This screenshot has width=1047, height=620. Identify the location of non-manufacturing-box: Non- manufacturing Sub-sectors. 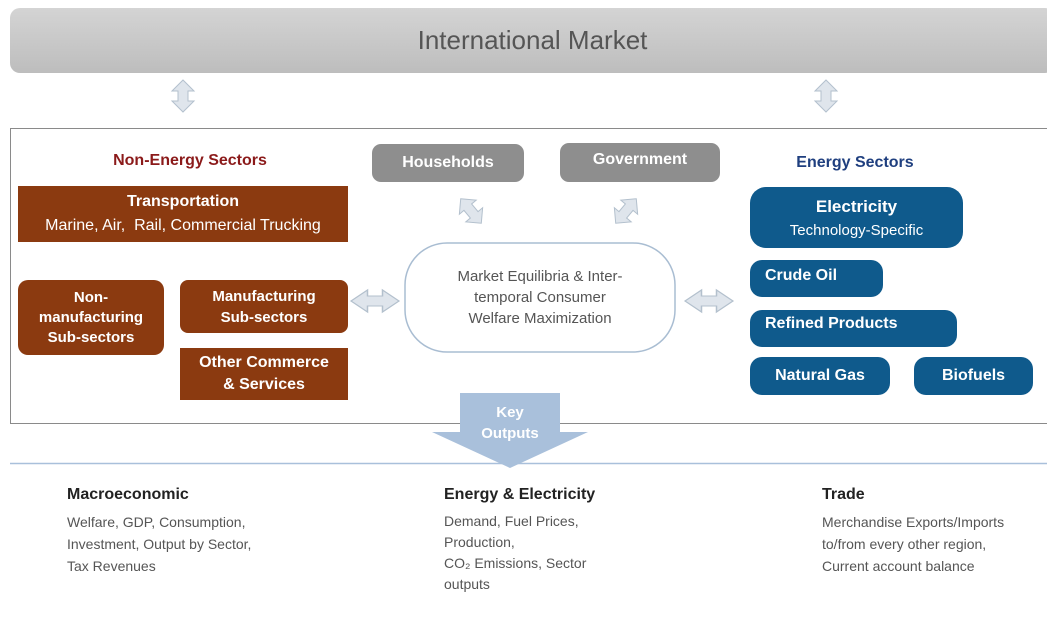
(91, 317).